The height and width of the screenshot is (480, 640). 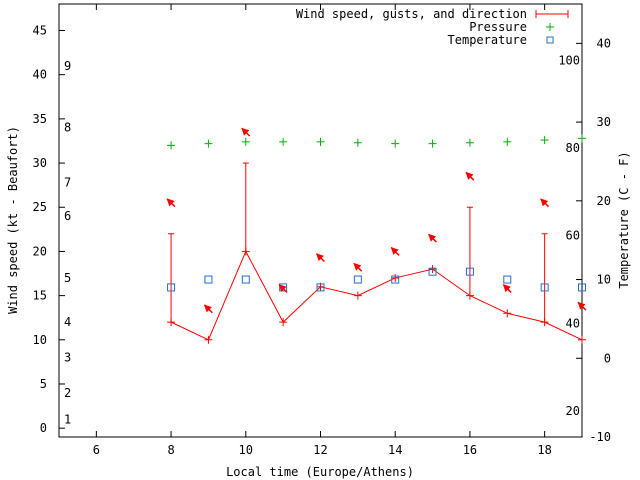 What do you see at coordinates (43, 428) in the screenshot?
I see `y-left-tick-label-0: 0` at bounding box center [43, 428].